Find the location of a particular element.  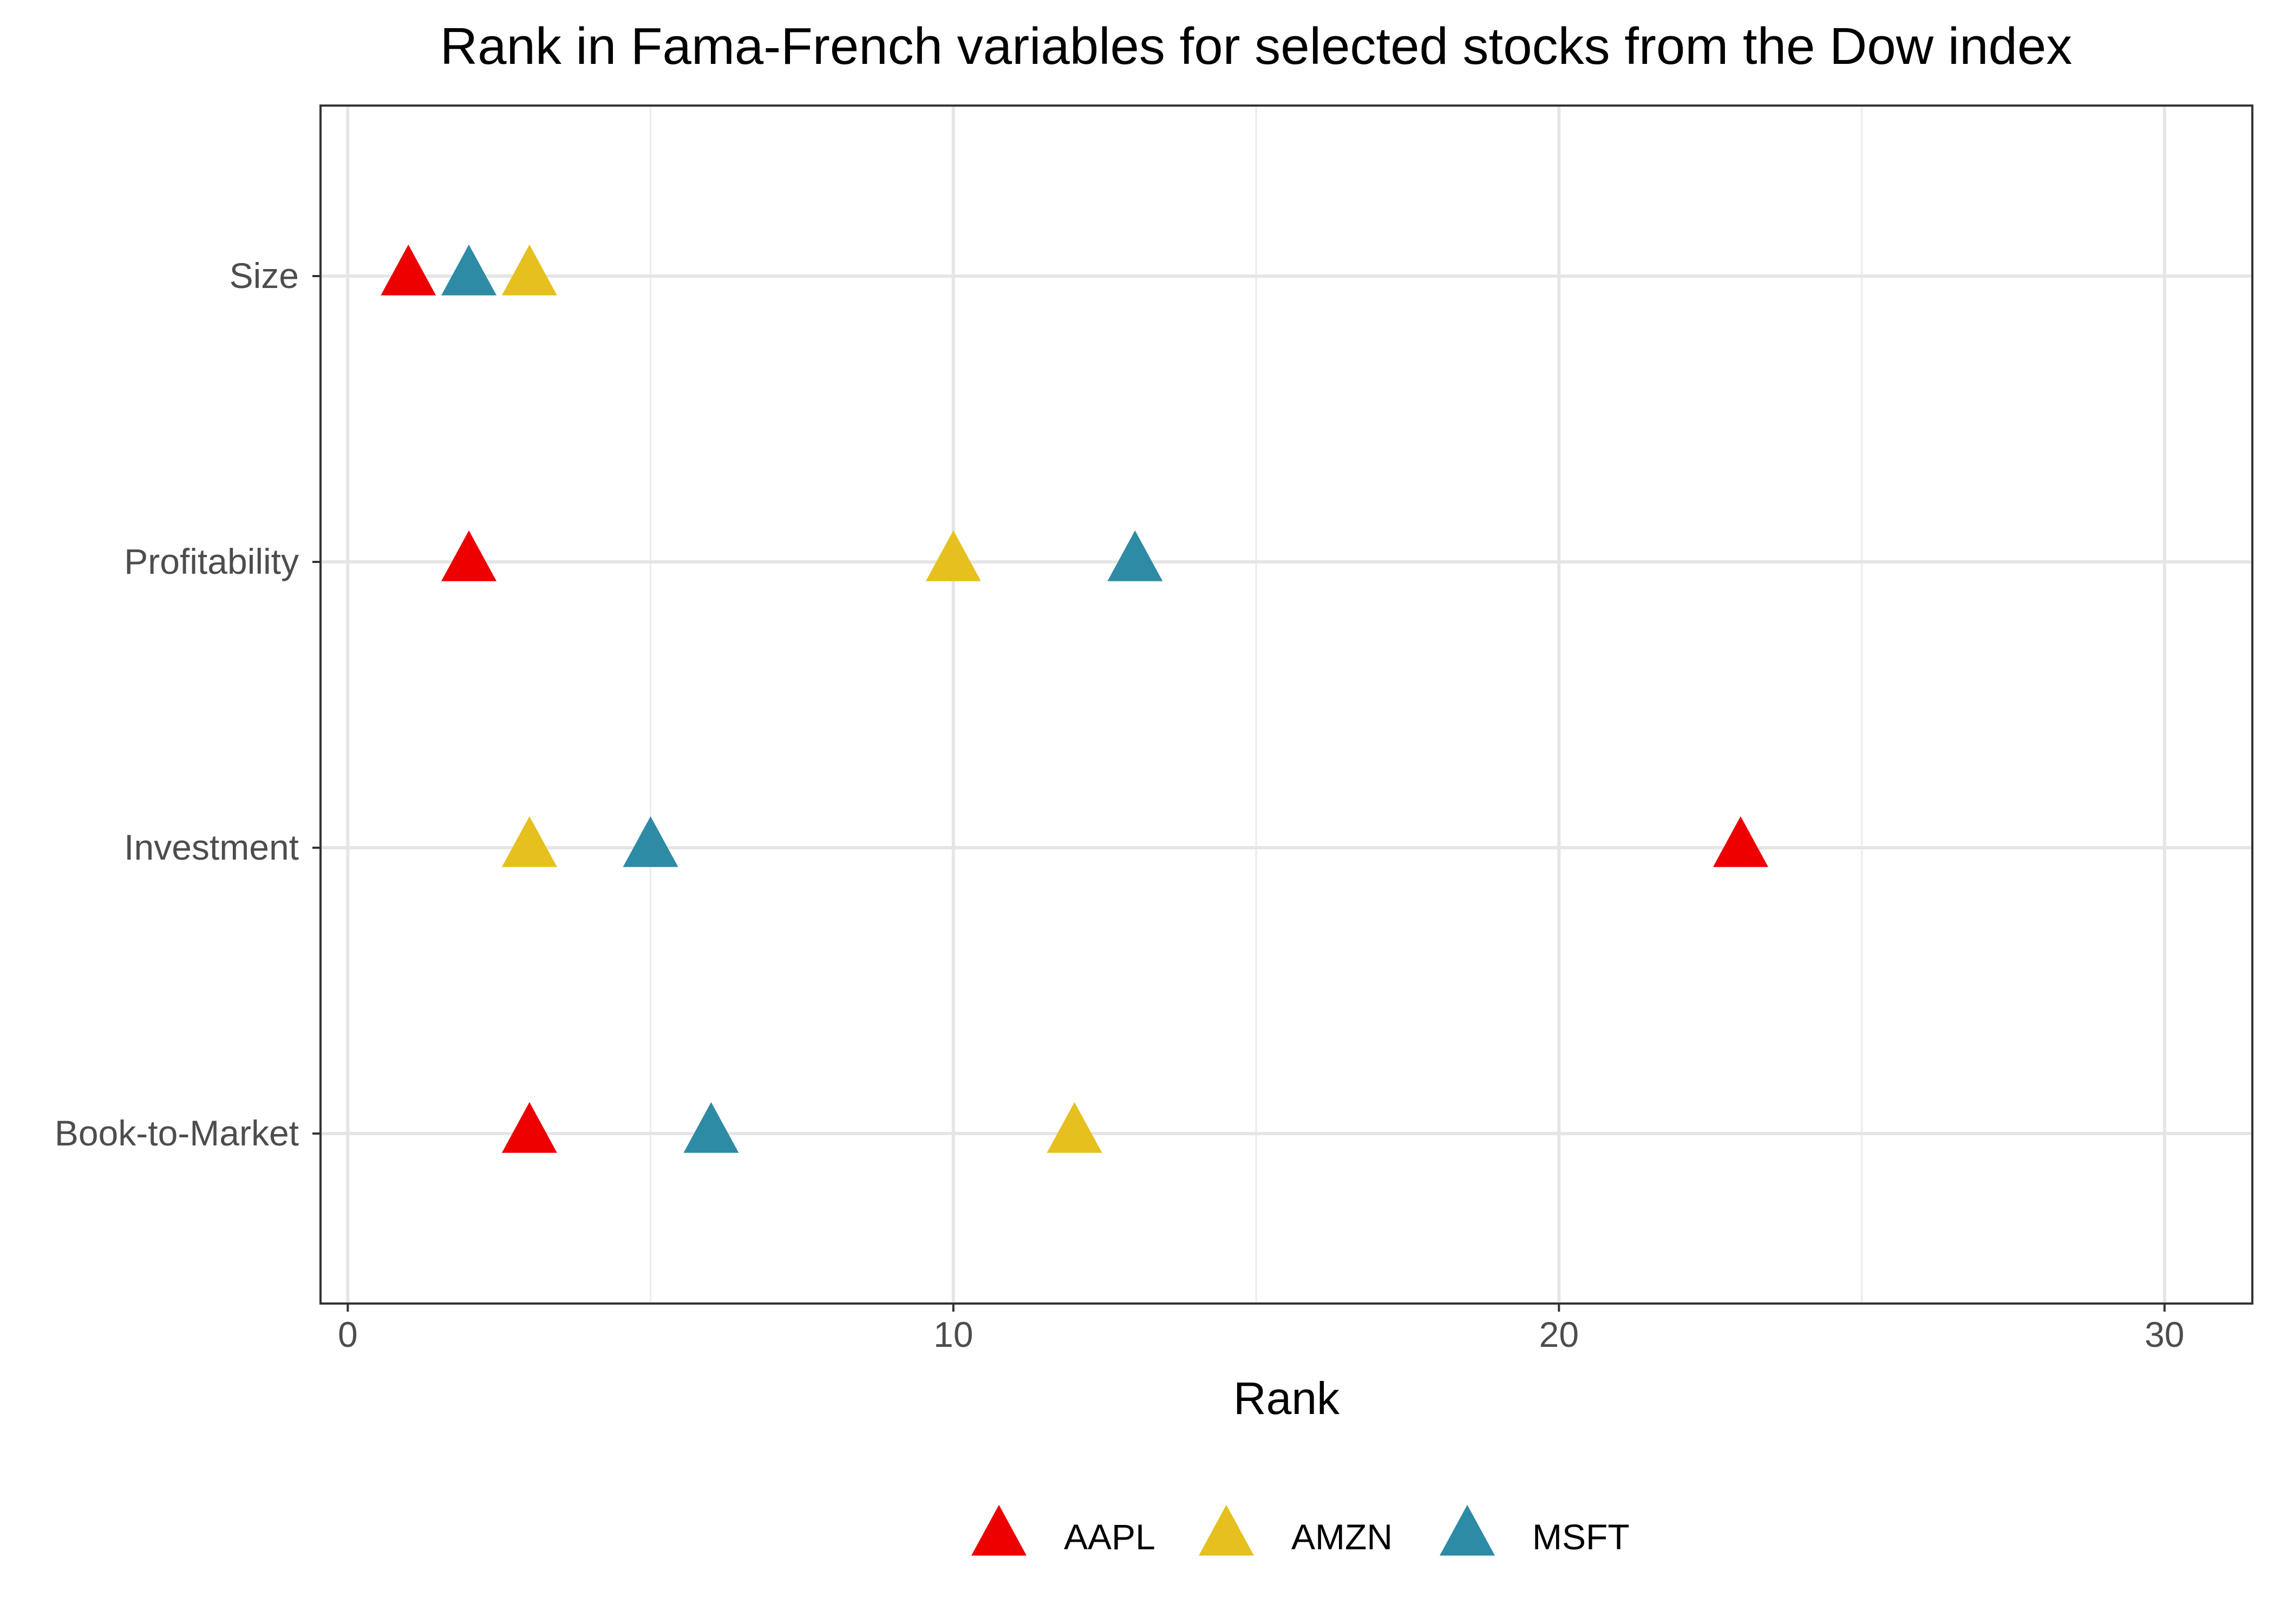

point-aapl-book-to-market is located at coordinates (529, 1127).